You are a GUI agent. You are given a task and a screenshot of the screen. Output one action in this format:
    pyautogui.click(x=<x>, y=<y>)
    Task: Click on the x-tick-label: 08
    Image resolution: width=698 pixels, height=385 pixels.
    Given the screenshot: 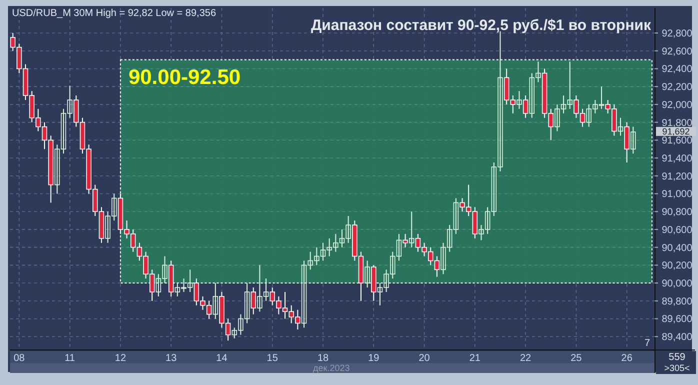 What is the action you would take?
    pyautogui.click(x=20, y=358)
    